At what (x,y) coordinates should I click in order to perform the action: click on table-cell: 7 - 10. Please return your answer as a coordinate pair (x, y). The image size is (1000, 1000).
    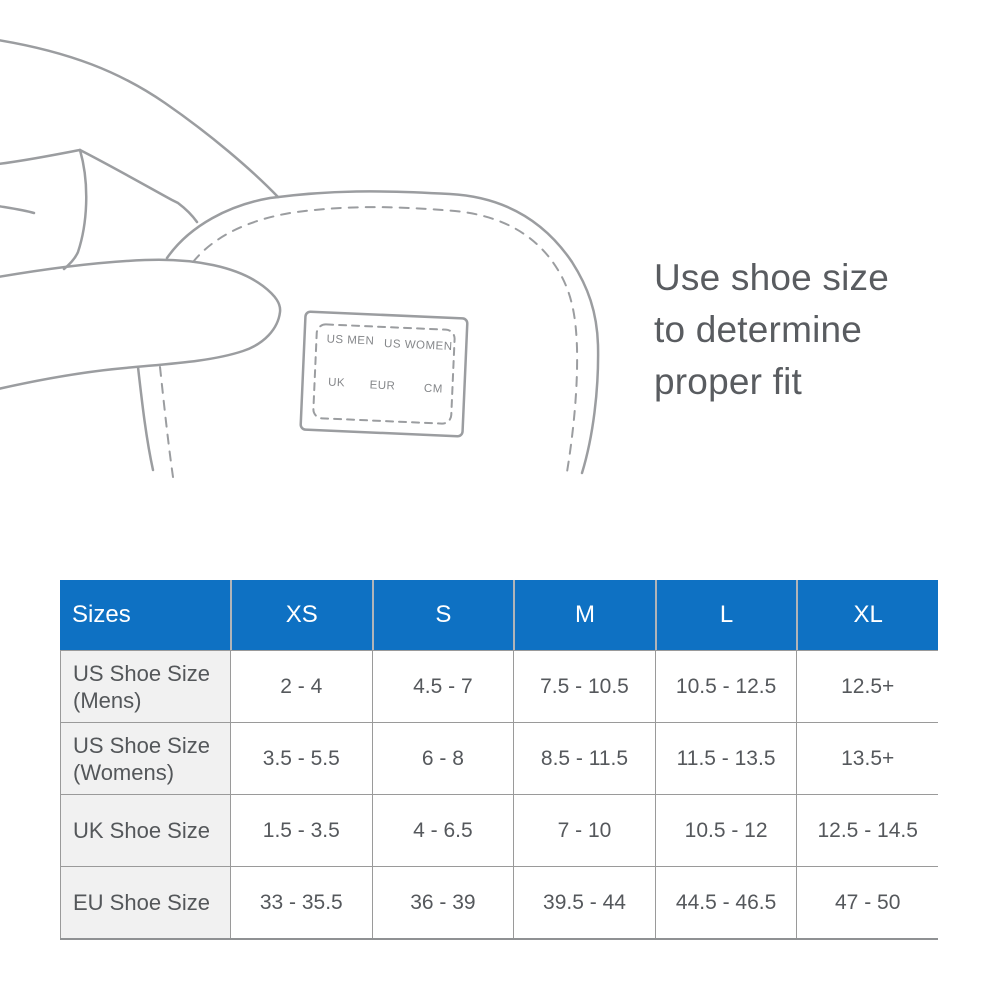
    Looking at the image, I should click on (584, 830).